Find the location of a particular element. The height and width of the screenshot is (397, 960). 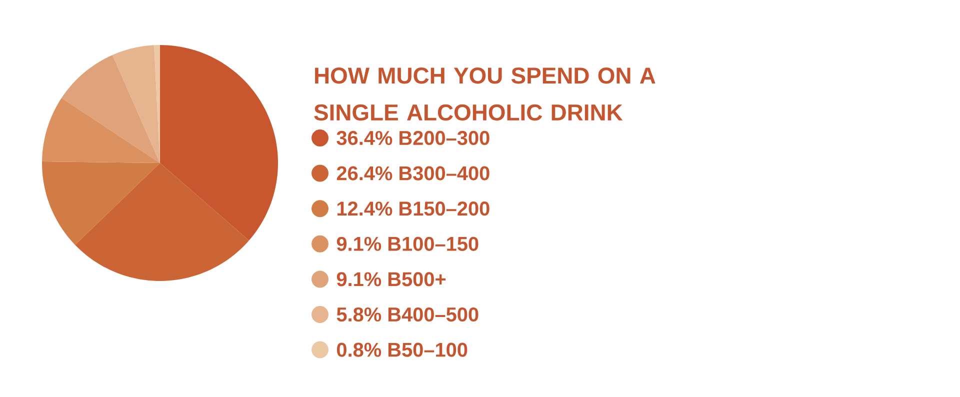

text: HOW MUCH YOU SPEND ON A SINGLE ALCOHOLIC DRINK is located at coordinates (485, 94).